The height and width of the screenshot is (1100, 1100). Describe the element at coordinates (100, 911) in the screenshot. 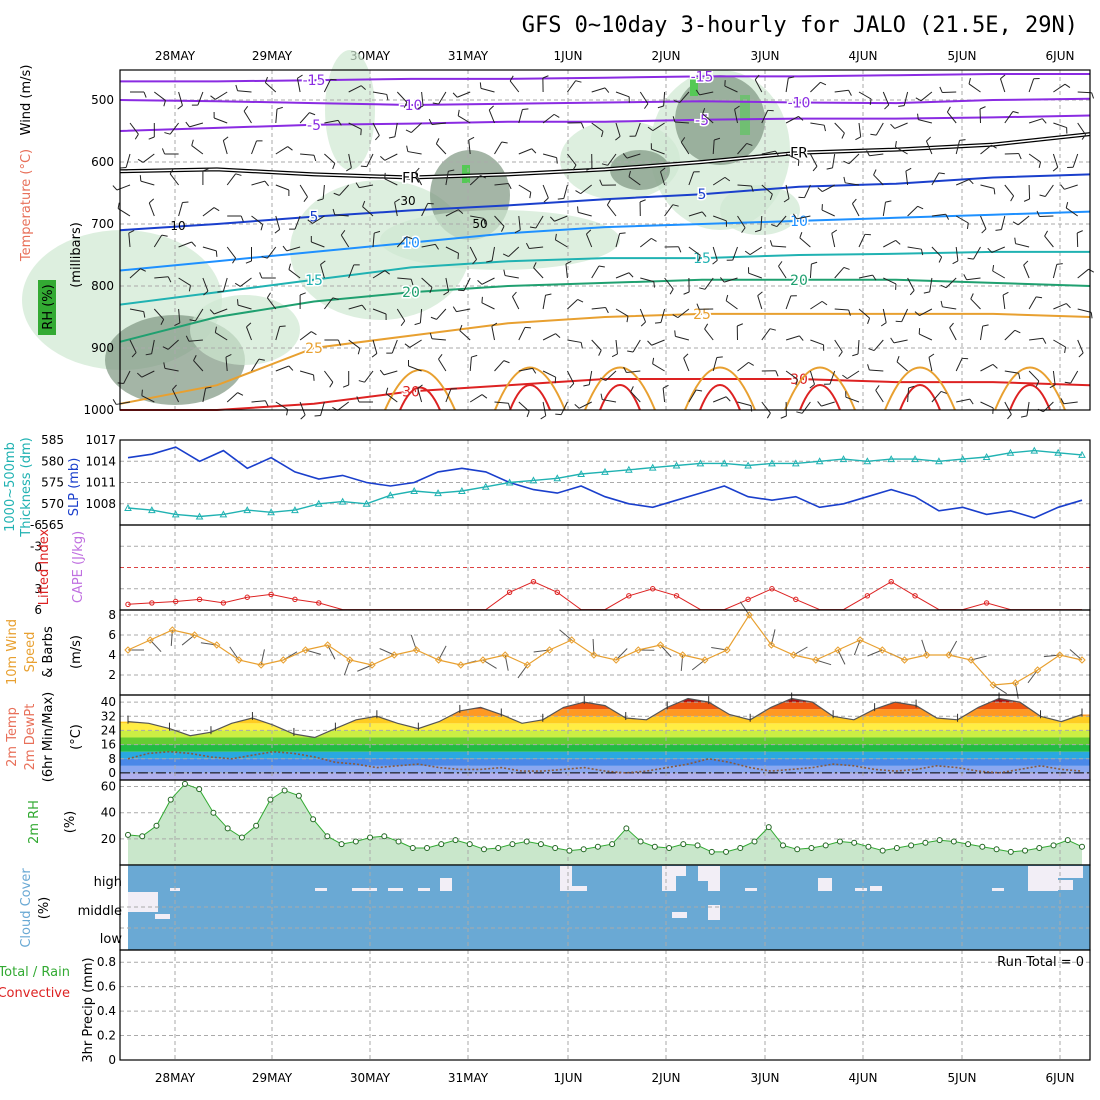

I see `cloud-middle-label: middle` at that location.